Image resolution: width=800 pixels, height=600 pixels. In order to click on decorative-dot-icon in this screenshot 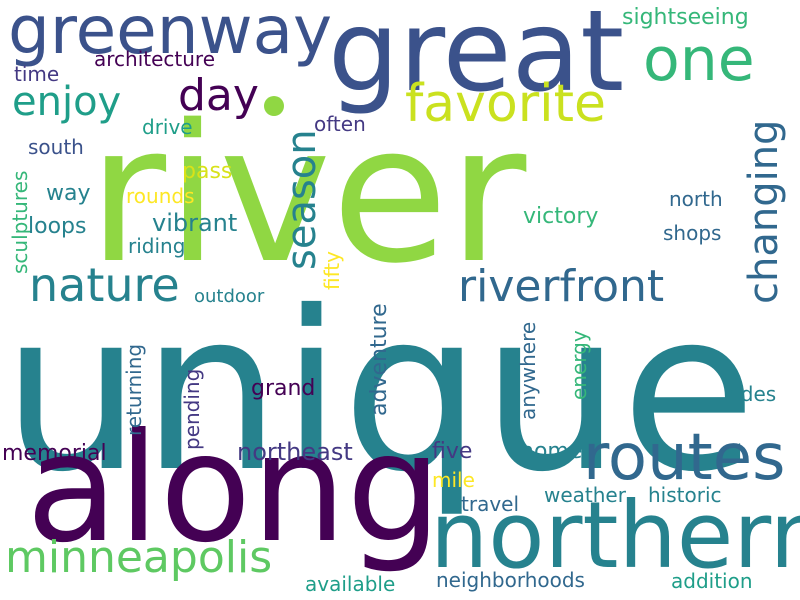, I will do `click(274, 106)`.